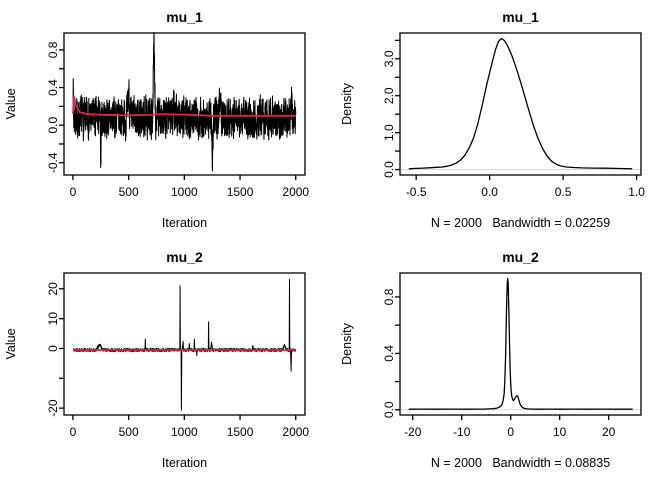  Describe the element at coordinates (462, 432) in the screenshot. I see `x-tick-label: -10` at that location.